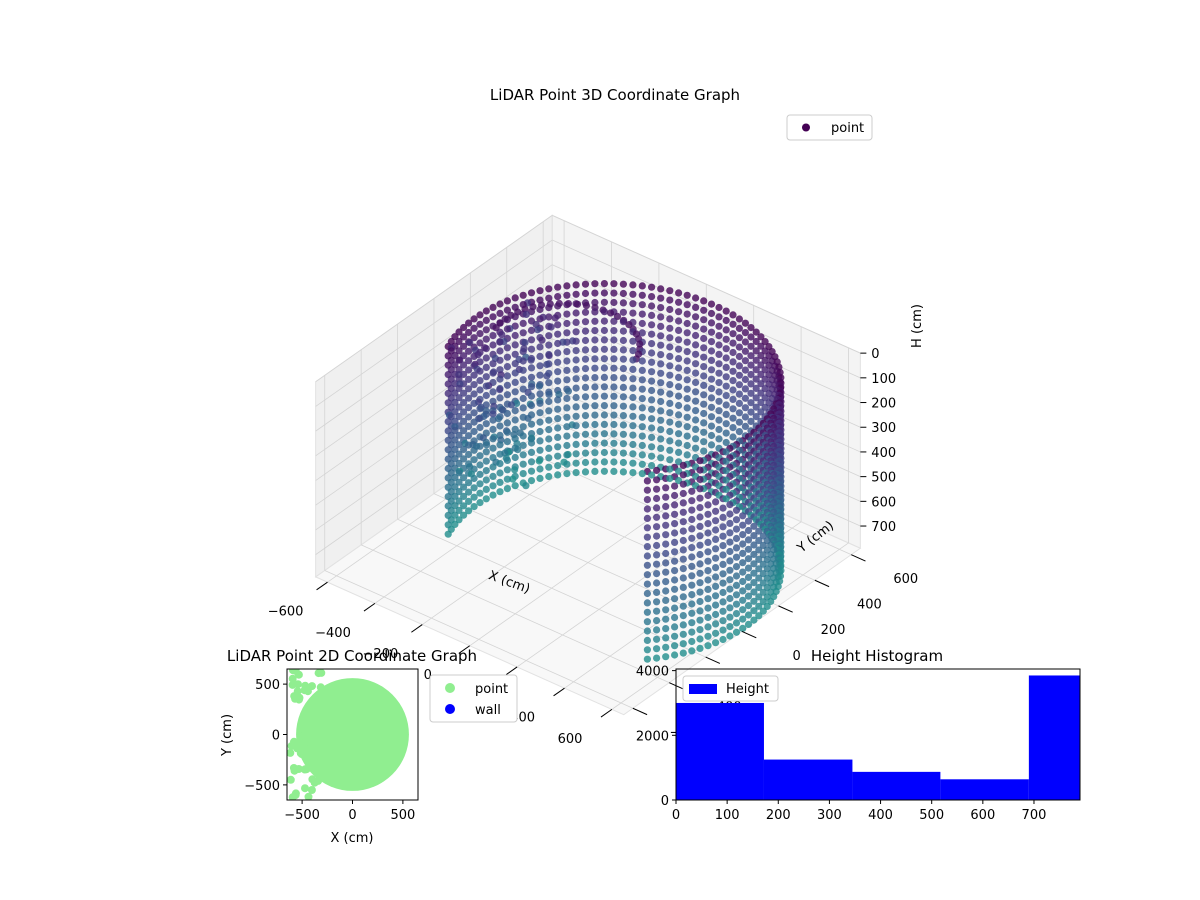 Image resolution: width=1200 pixels, height=900 pixels. What do you see at coordinates (265, 736) in the screenshot?
I see `chart-2d-y-ticks: −500 0 500` at bounding box center [265, 736].